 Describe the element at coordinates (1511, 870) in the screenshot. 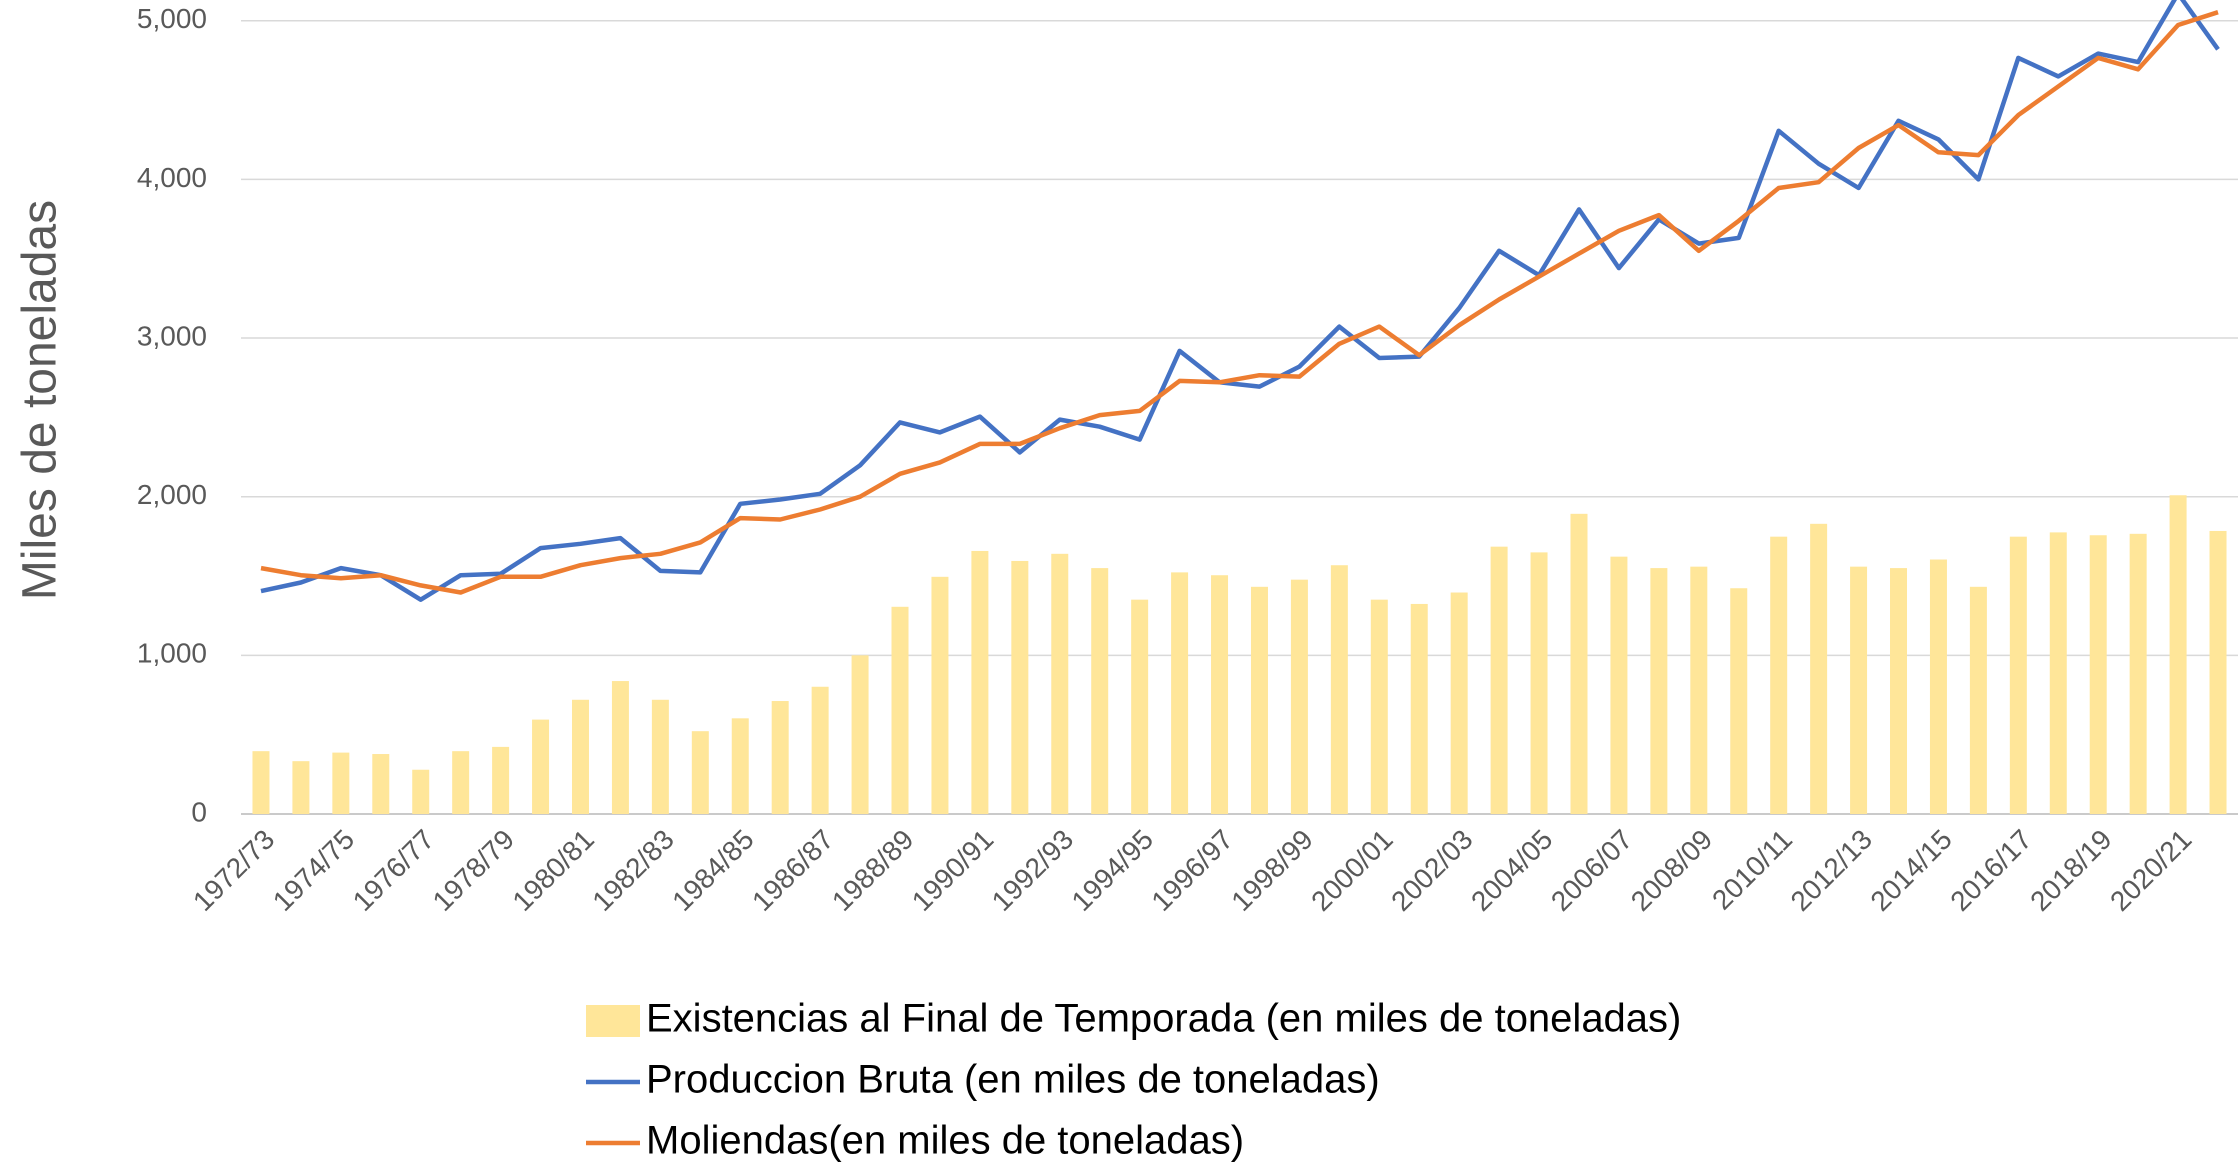

I see `x-tick-label: 2004/05` at that location.